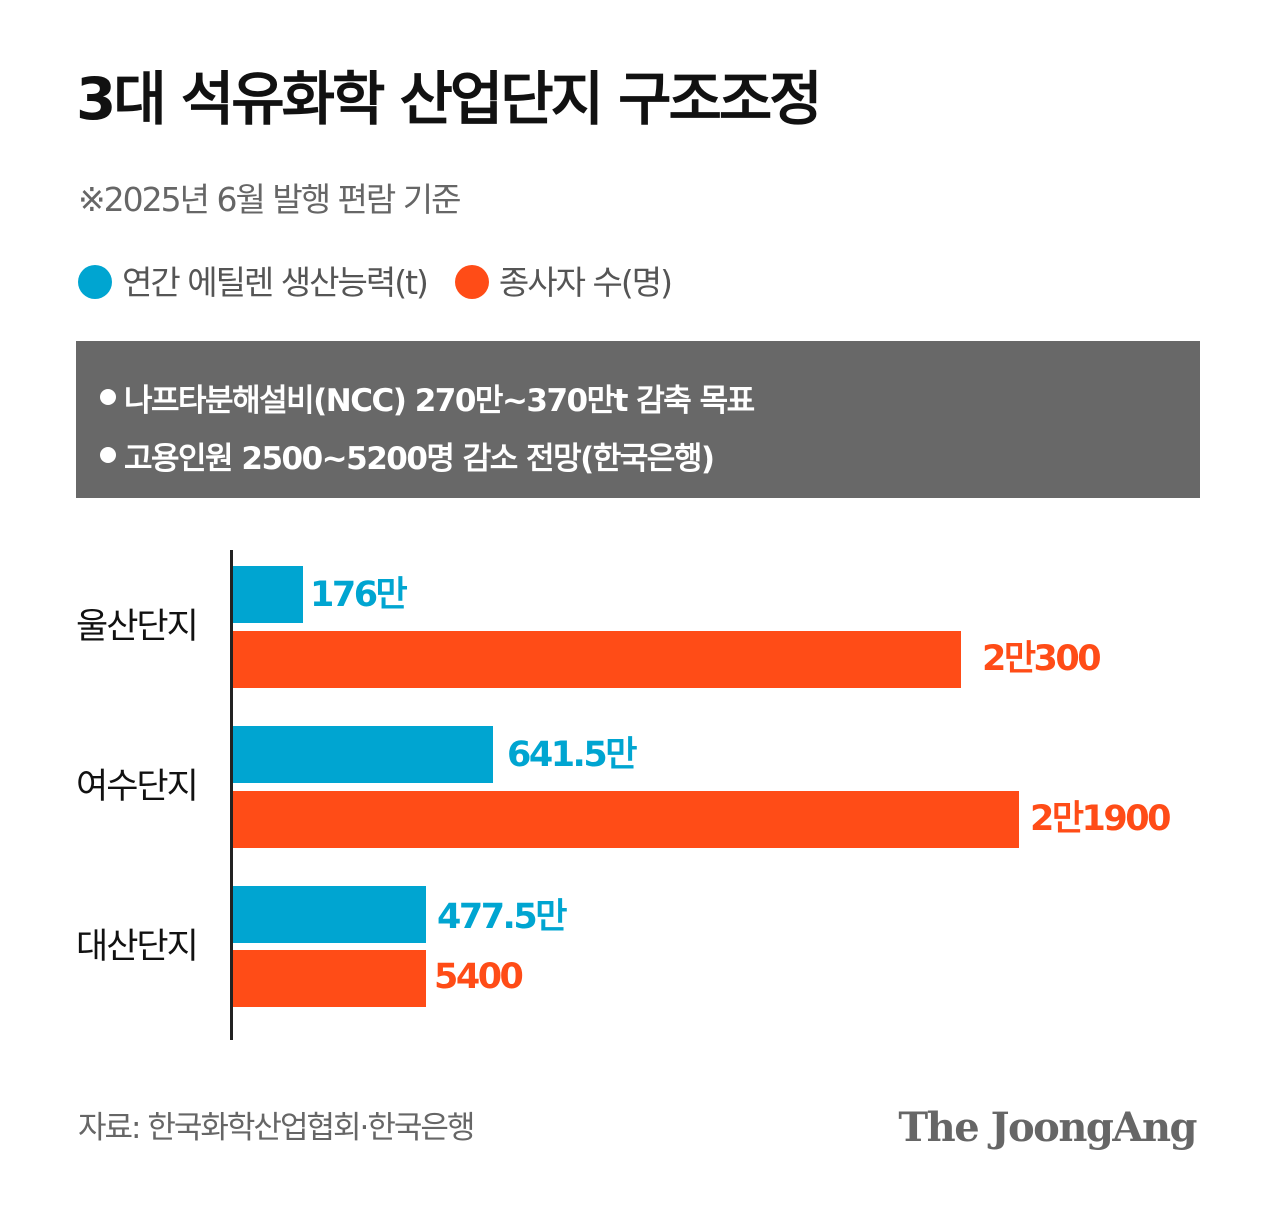 This screenshot has height=1205, width=1280. Describe the element at coordinates (359, 595) in the screenshot. I see `value-label: 176만` at that location.